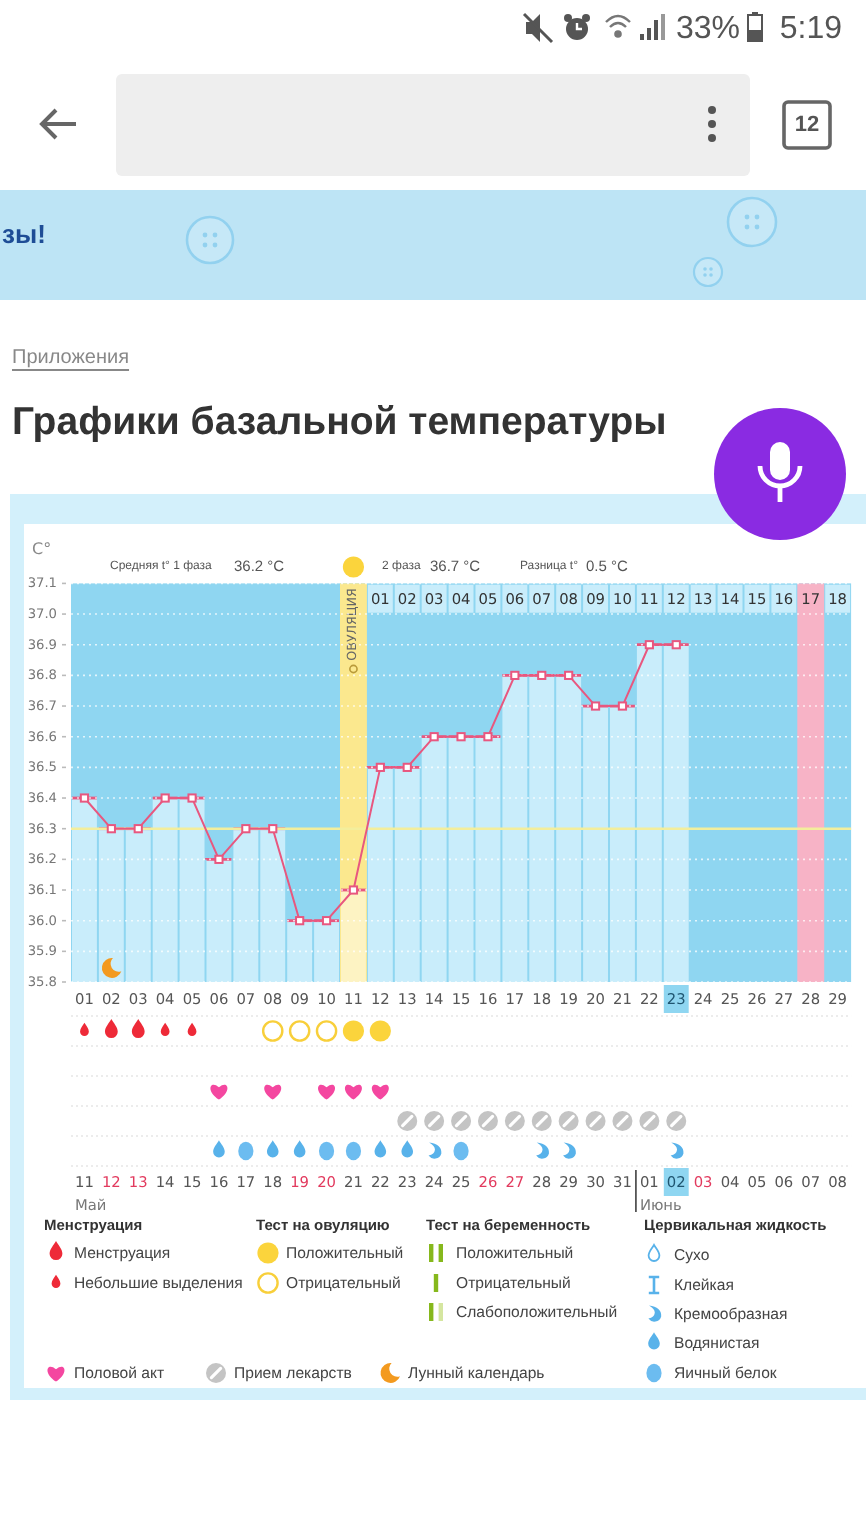 The image size is (866, 1540). Describe the element at coordinates (707, 29) in the screenshot. I see `text: 33%` at that location.